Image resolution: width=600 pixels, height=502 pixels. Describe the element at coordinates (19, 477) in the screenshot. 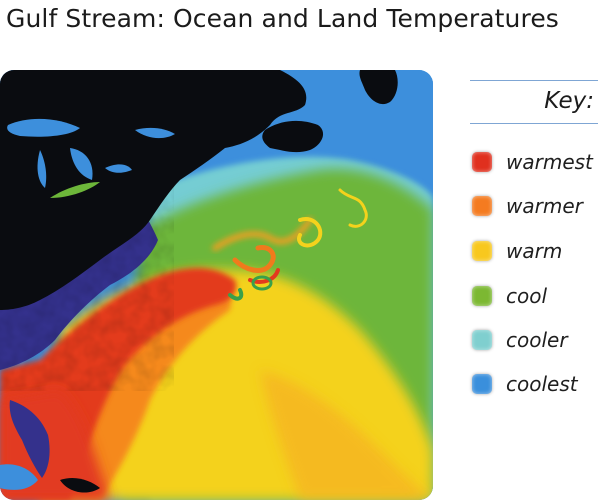

I see `caribbean-land` at that location.